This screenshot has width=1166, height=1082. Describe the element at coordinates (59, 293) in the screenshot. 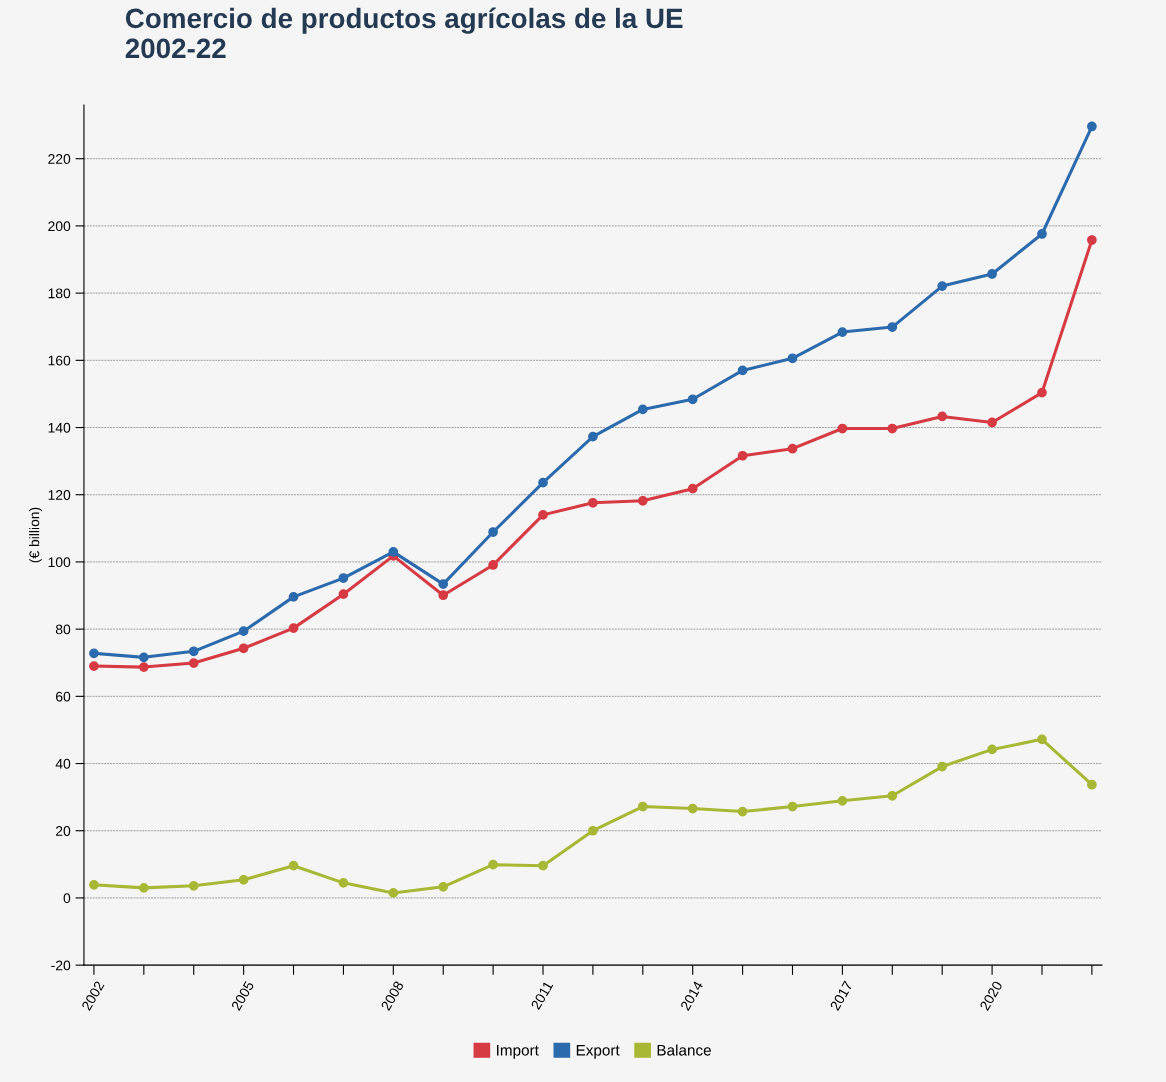

I see `y-tick-label: 180` at that location.